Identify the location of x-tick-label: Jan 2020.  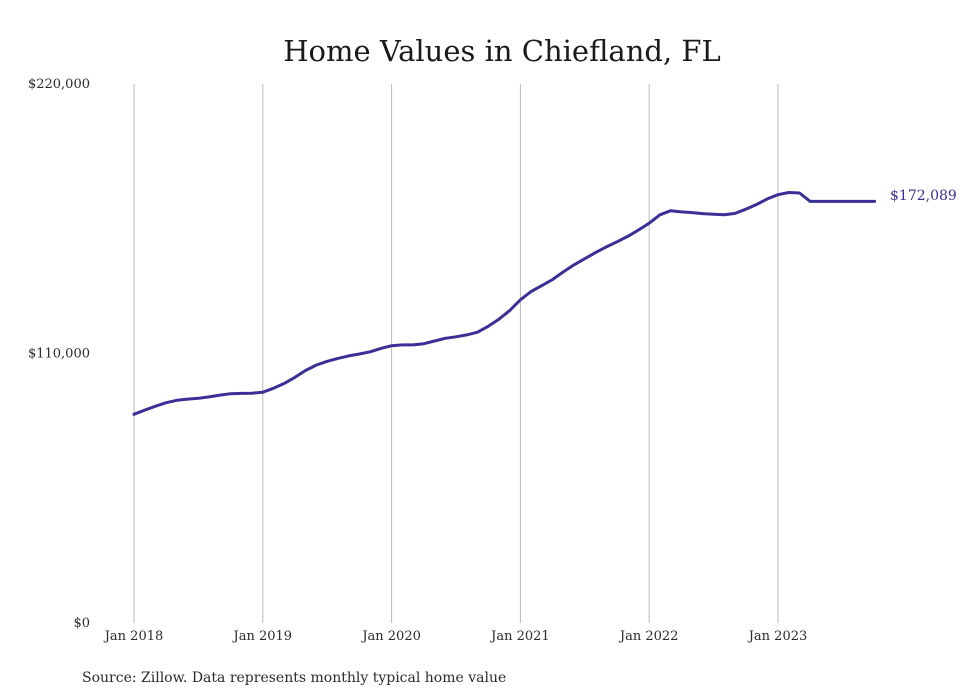
(390, 636).